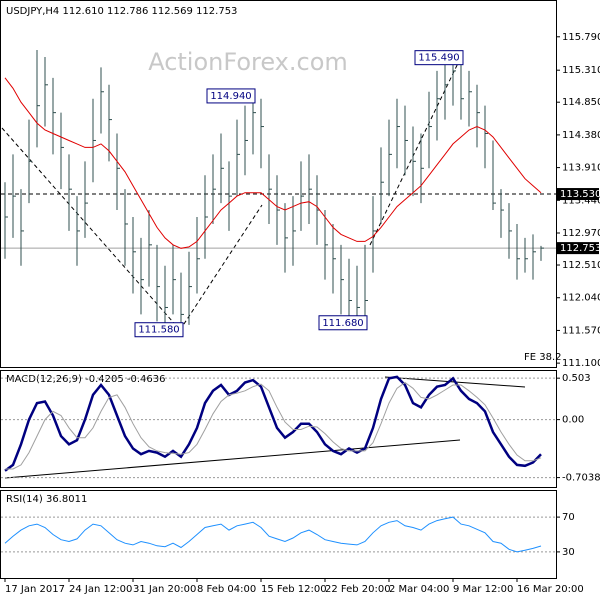 This screenshot has width=600, height=600. I want to click on annotation-label: 115.490, so click(438, 58).